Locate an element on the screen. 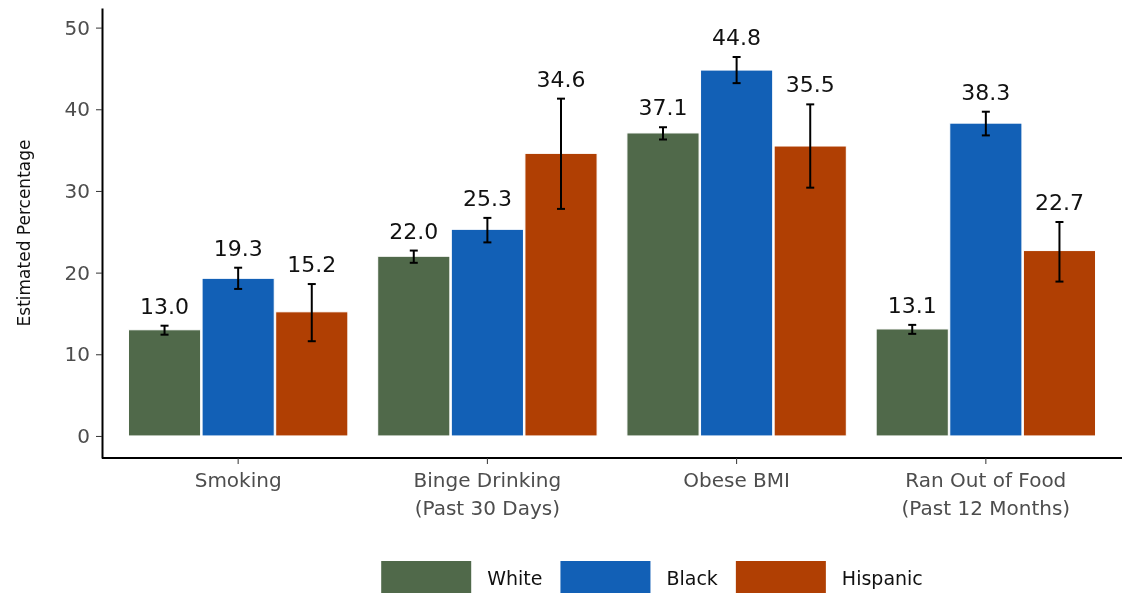  legend-label: Black is located at coordinates (692, 578).